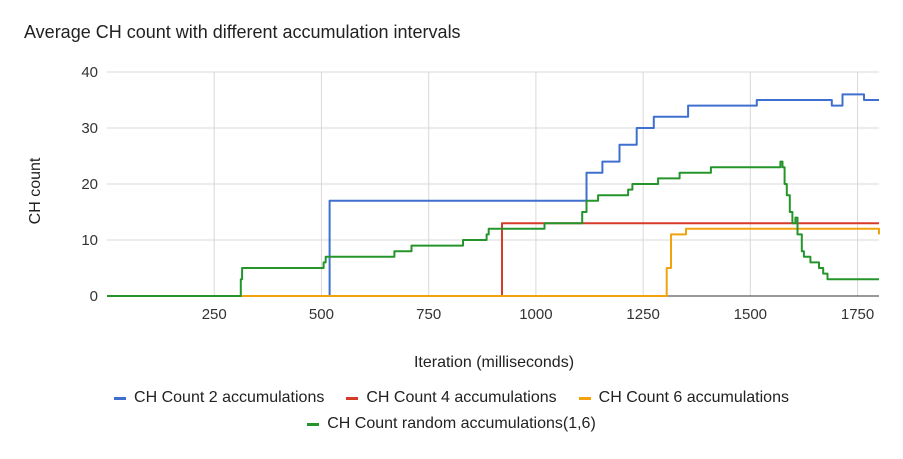  I want to click on x-tick-label: 1750, so click(857, 314).